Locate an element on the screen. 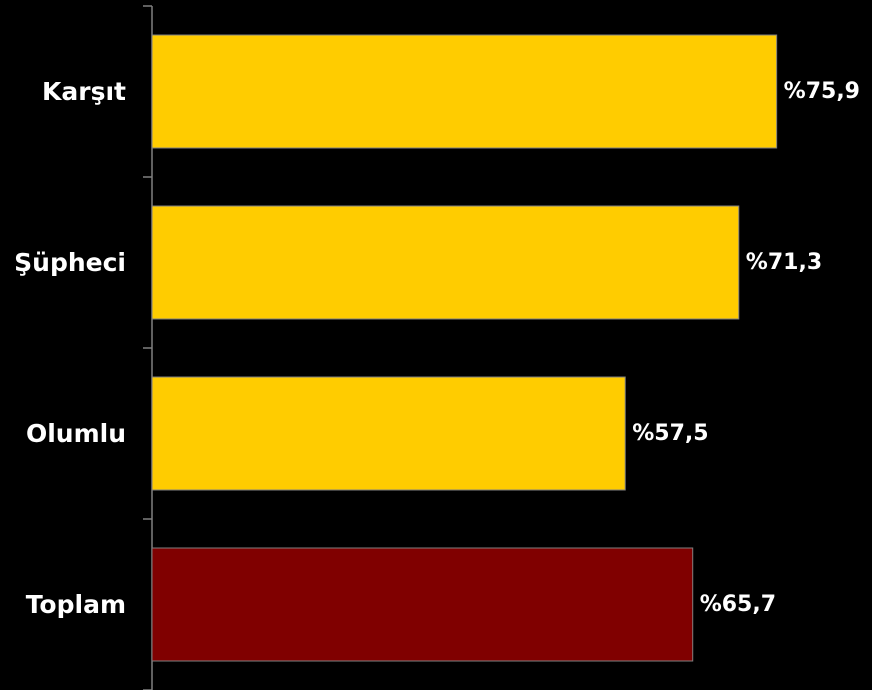 Image resolution: width=872 pixels, height=690 pixels. category-labels: Karşıt Şüpheci Olumlu Toplam is located at coordinates (70, 348).